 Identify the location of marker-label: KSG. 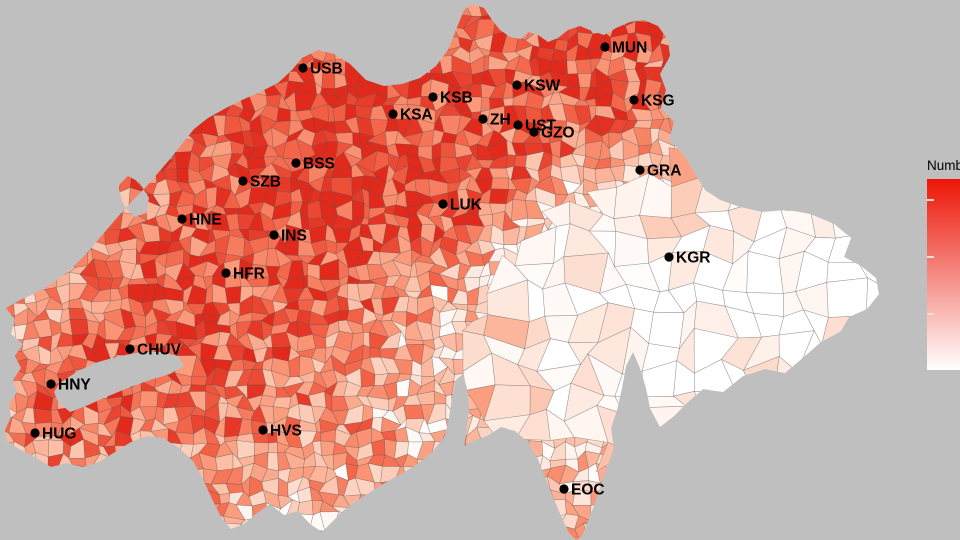
(658, 101).